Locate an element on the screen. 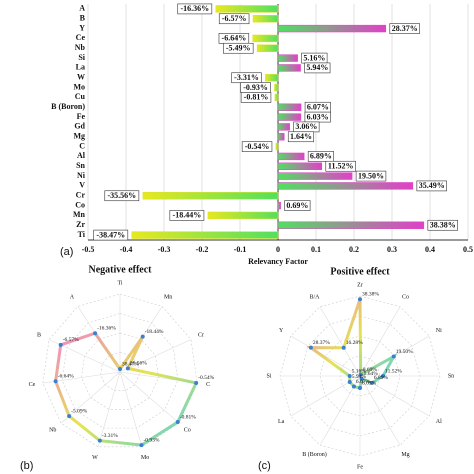 This screenshot has height=474, width=474. x-tick-label: 0 is located at coordinates (278, 249).